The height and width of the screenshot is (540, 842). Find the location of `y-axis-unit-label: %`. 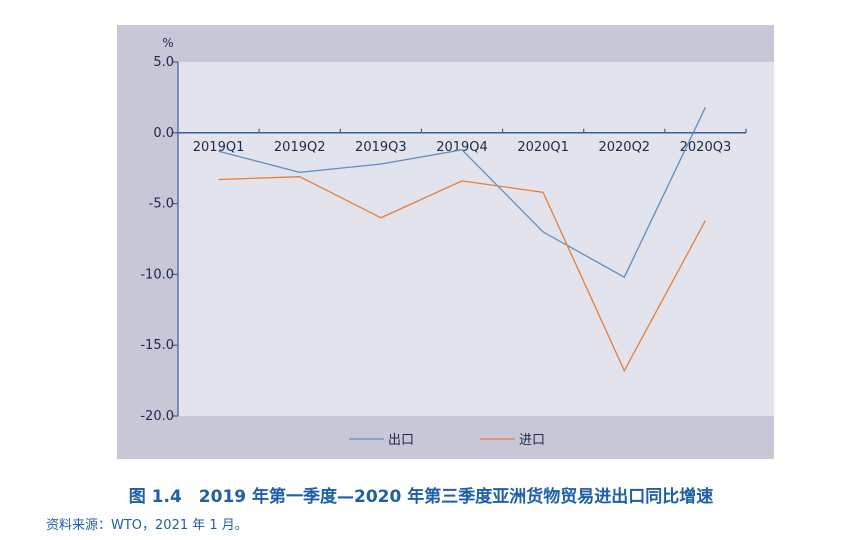

y-axis-unit-label: % is located at coordinates (167, 43).